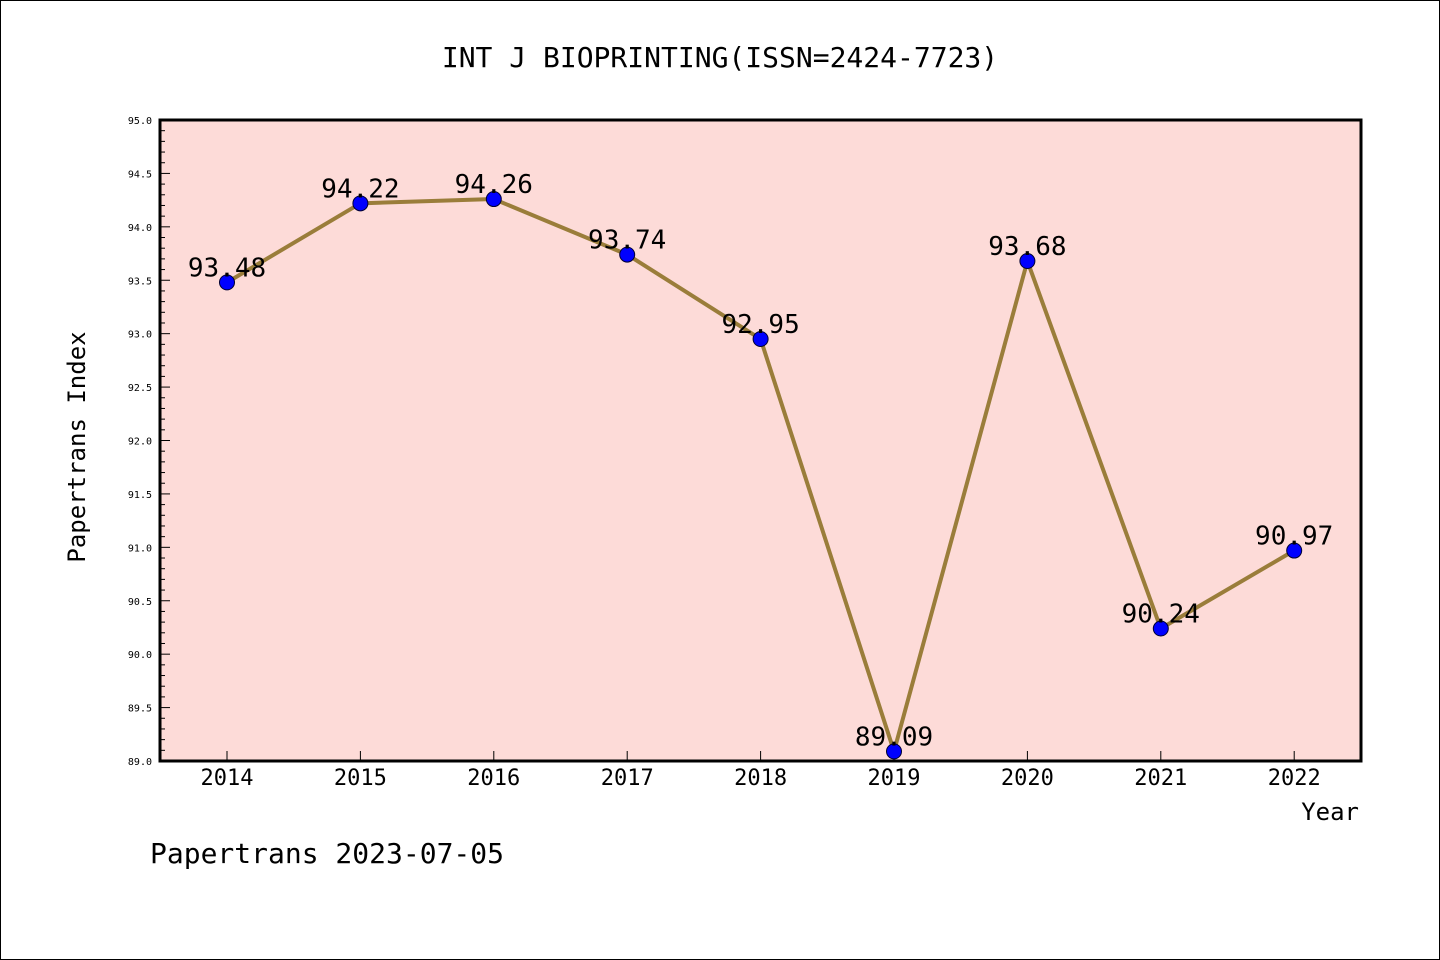 Image resolution: width=1440 pixels, height=960 pixels. What do you see at coordinates (1294, 537) in the screenshot?
I see `data-label: 90.97` at bounding box center [1294, 537].